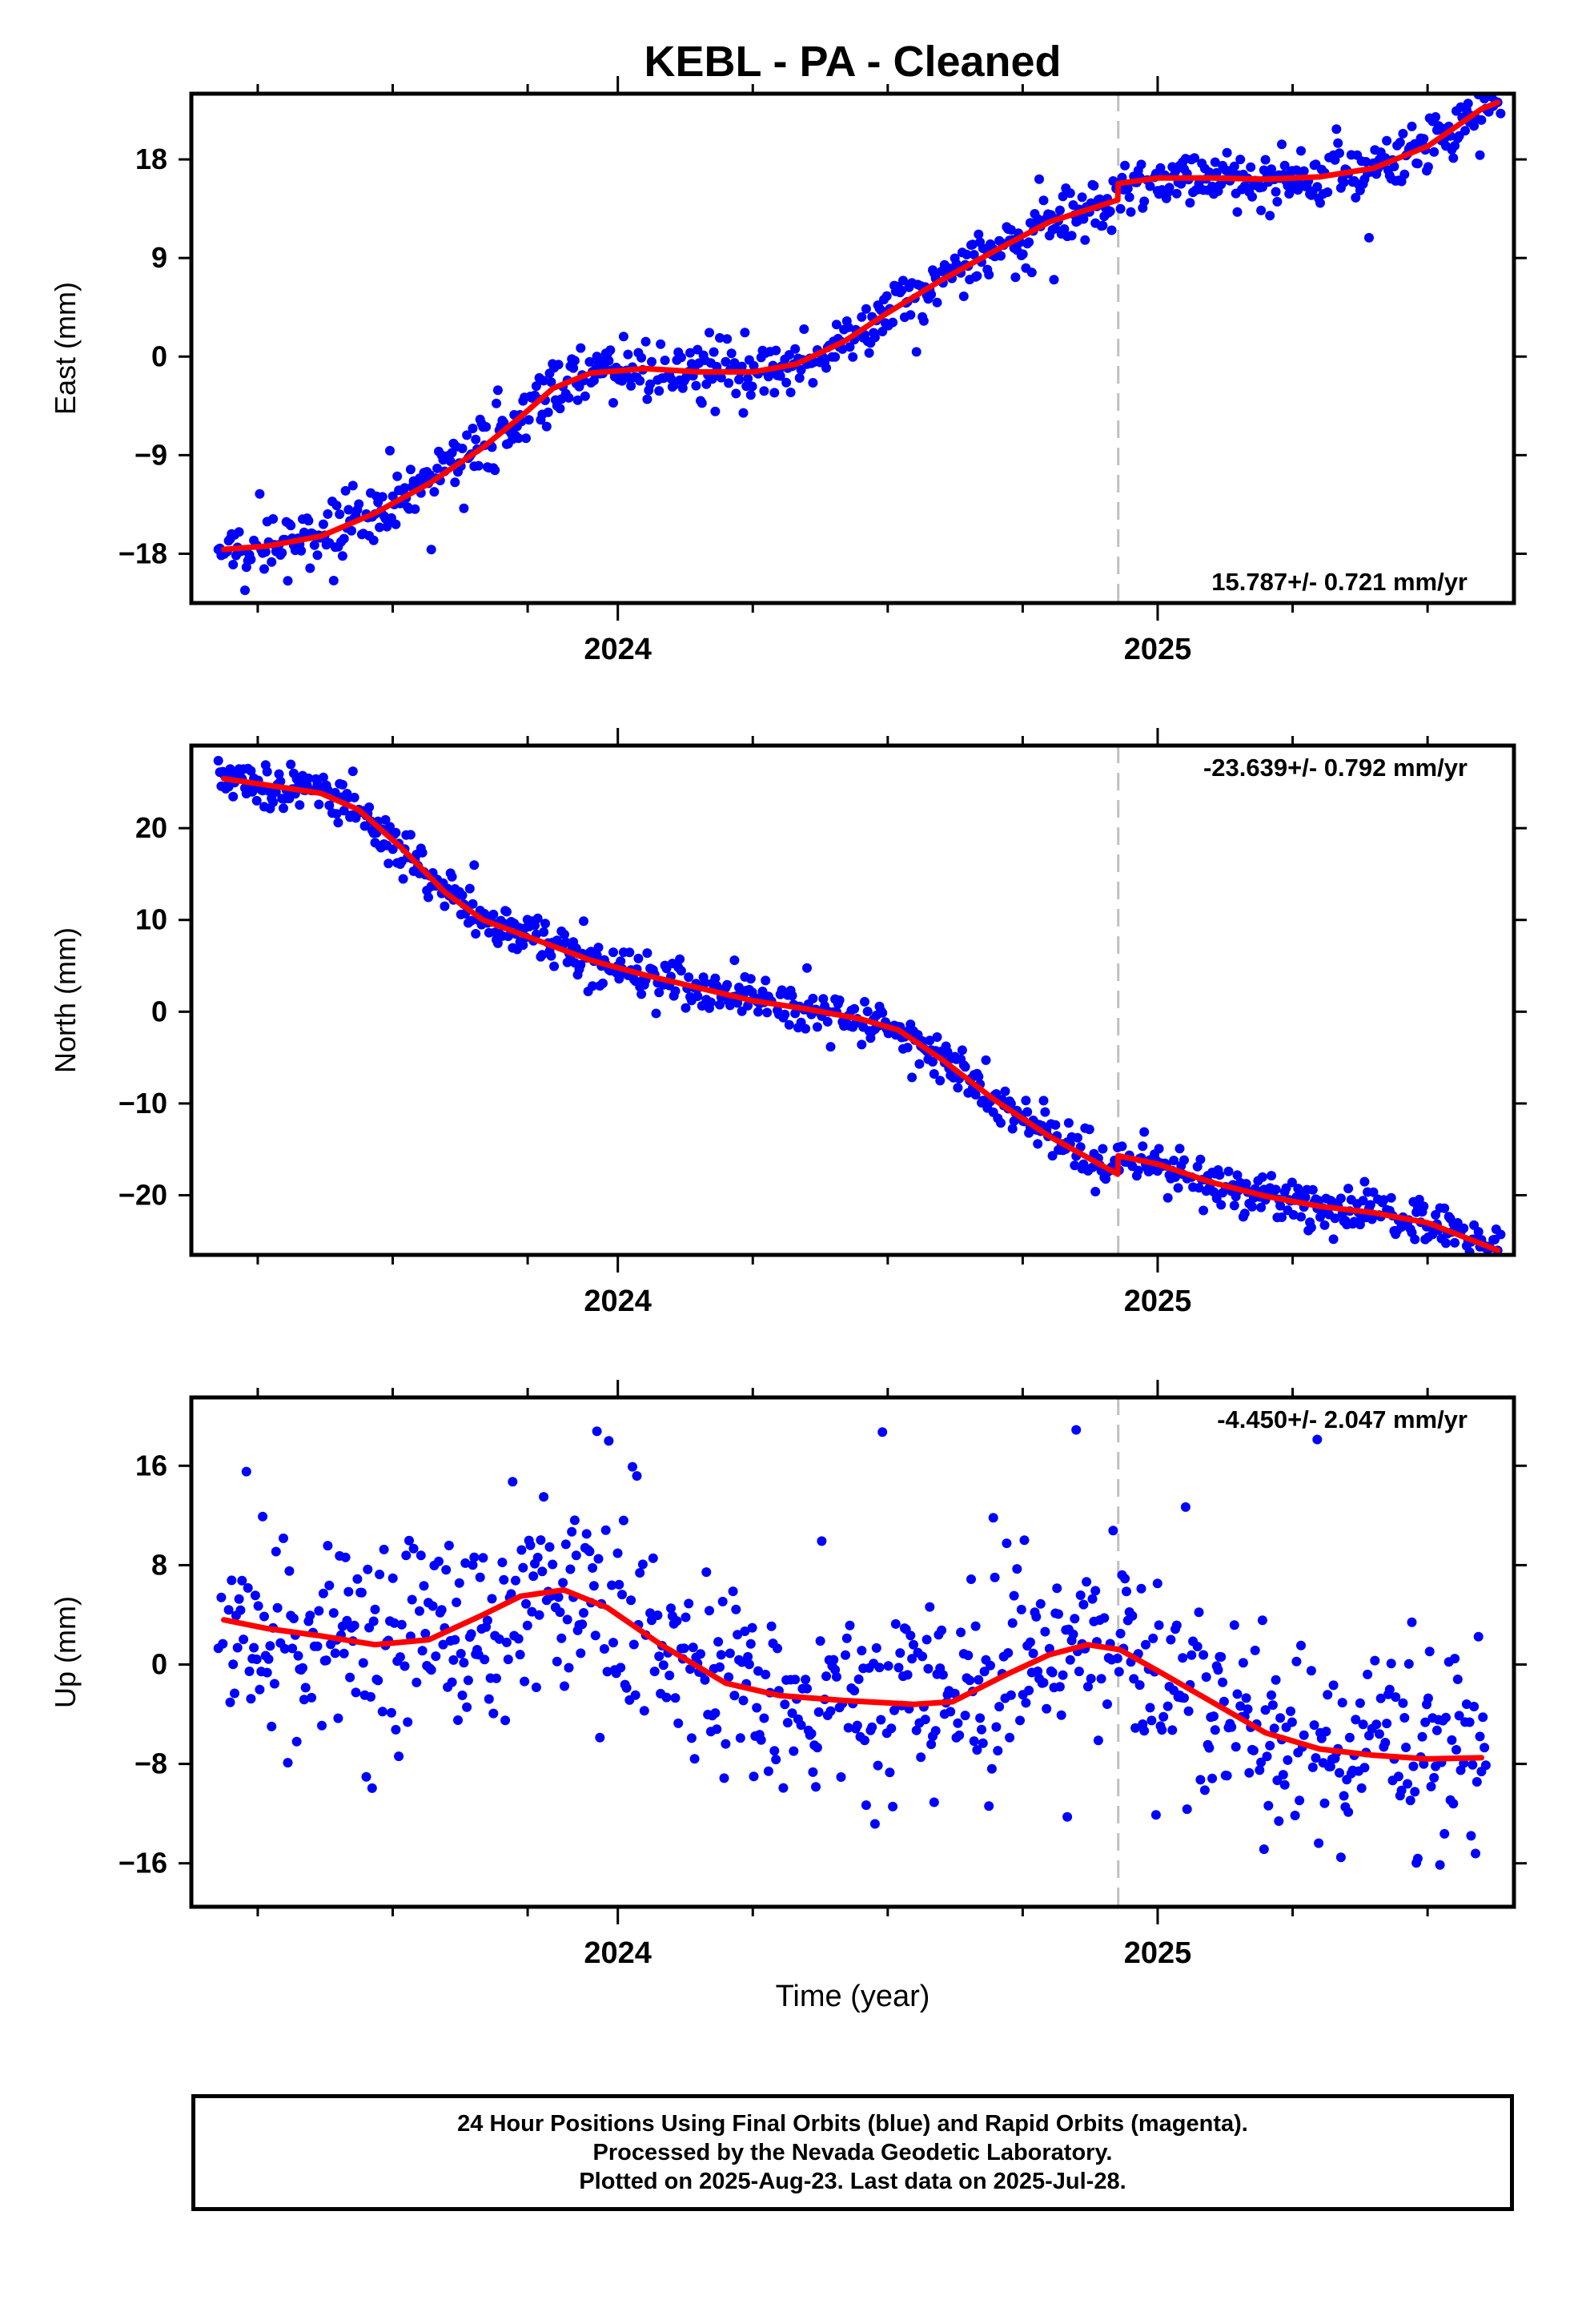  I want to click on x-tick-label: 2024, so click(618, 649).